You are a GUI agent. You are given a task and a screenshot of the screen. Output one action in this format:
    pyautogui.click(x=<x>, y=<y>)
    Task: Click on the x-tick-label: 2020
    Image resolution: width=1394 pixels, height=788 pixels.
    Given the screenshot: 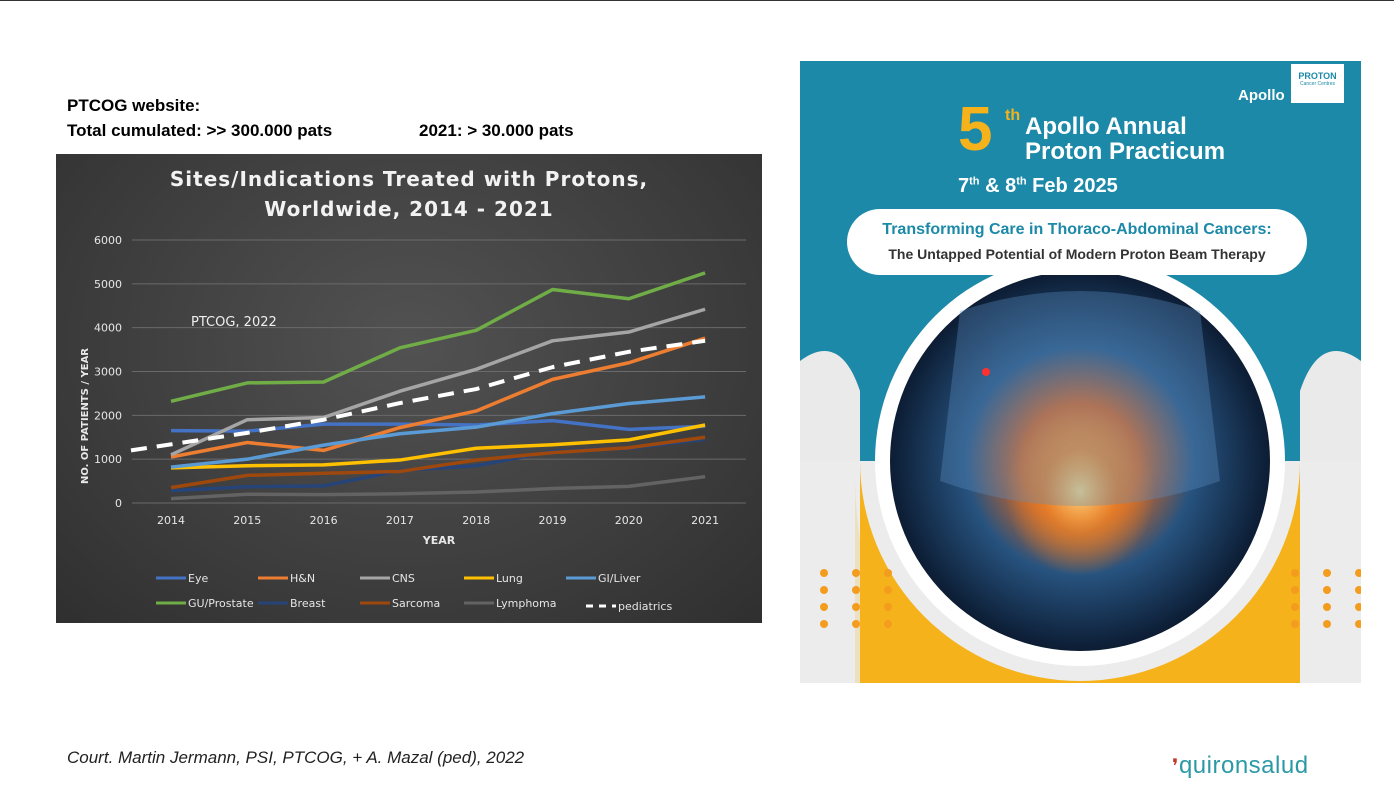 What is the action you would take?
    pyautogui.click(x=629, y=520)
    